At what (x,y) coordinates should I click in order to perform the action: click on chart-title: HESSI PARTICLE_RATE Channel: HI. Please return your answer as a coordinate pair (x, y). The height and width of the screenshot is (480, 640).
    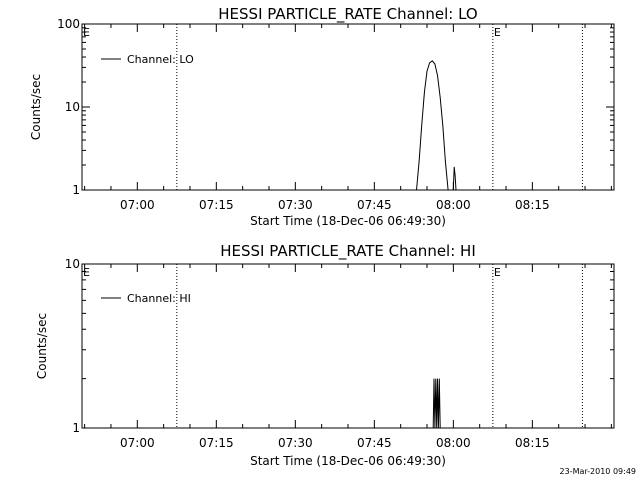
    Looking at the image, I should click on (348, 251).